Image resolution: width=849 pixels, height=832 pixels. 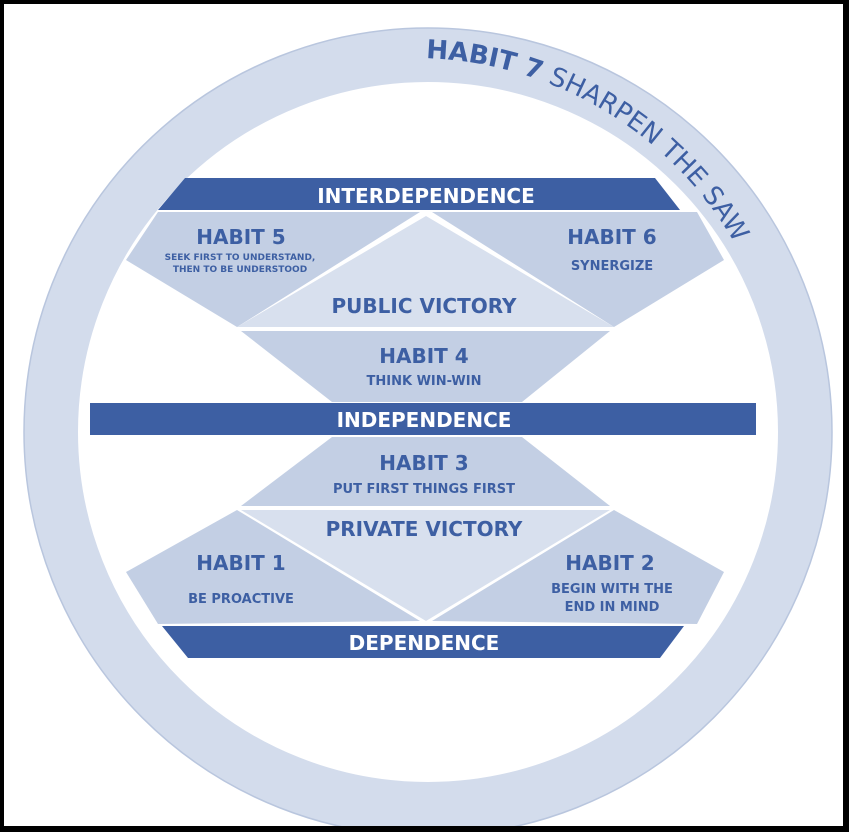 What do you see at coordinates (425, 271) in the screenshot?
I see `public-victory-panel` at bounding box center [425, 271].